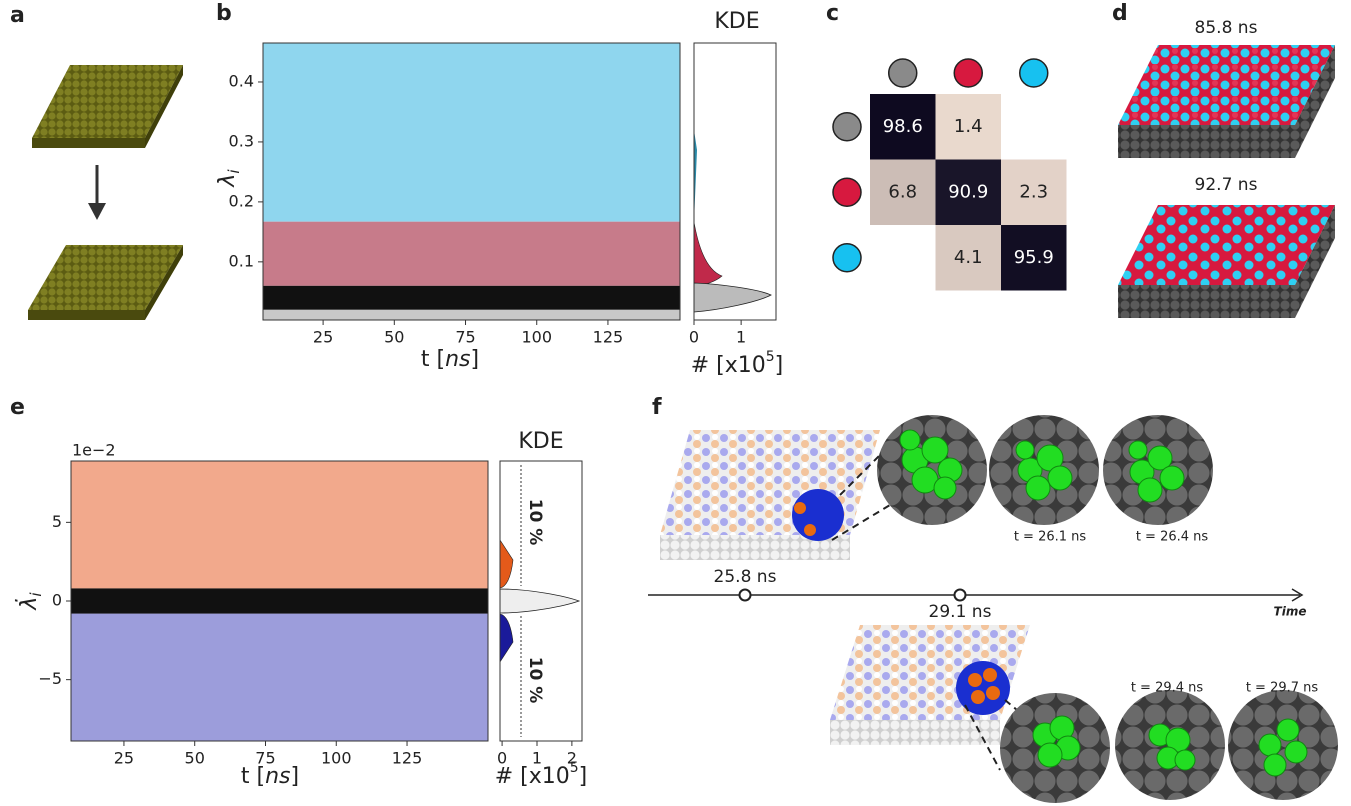 The image size is (1351, 806). Describe the element at coordinates (960, 612) in the screenshot. I see `event-time: 29.1 ns` at that location.